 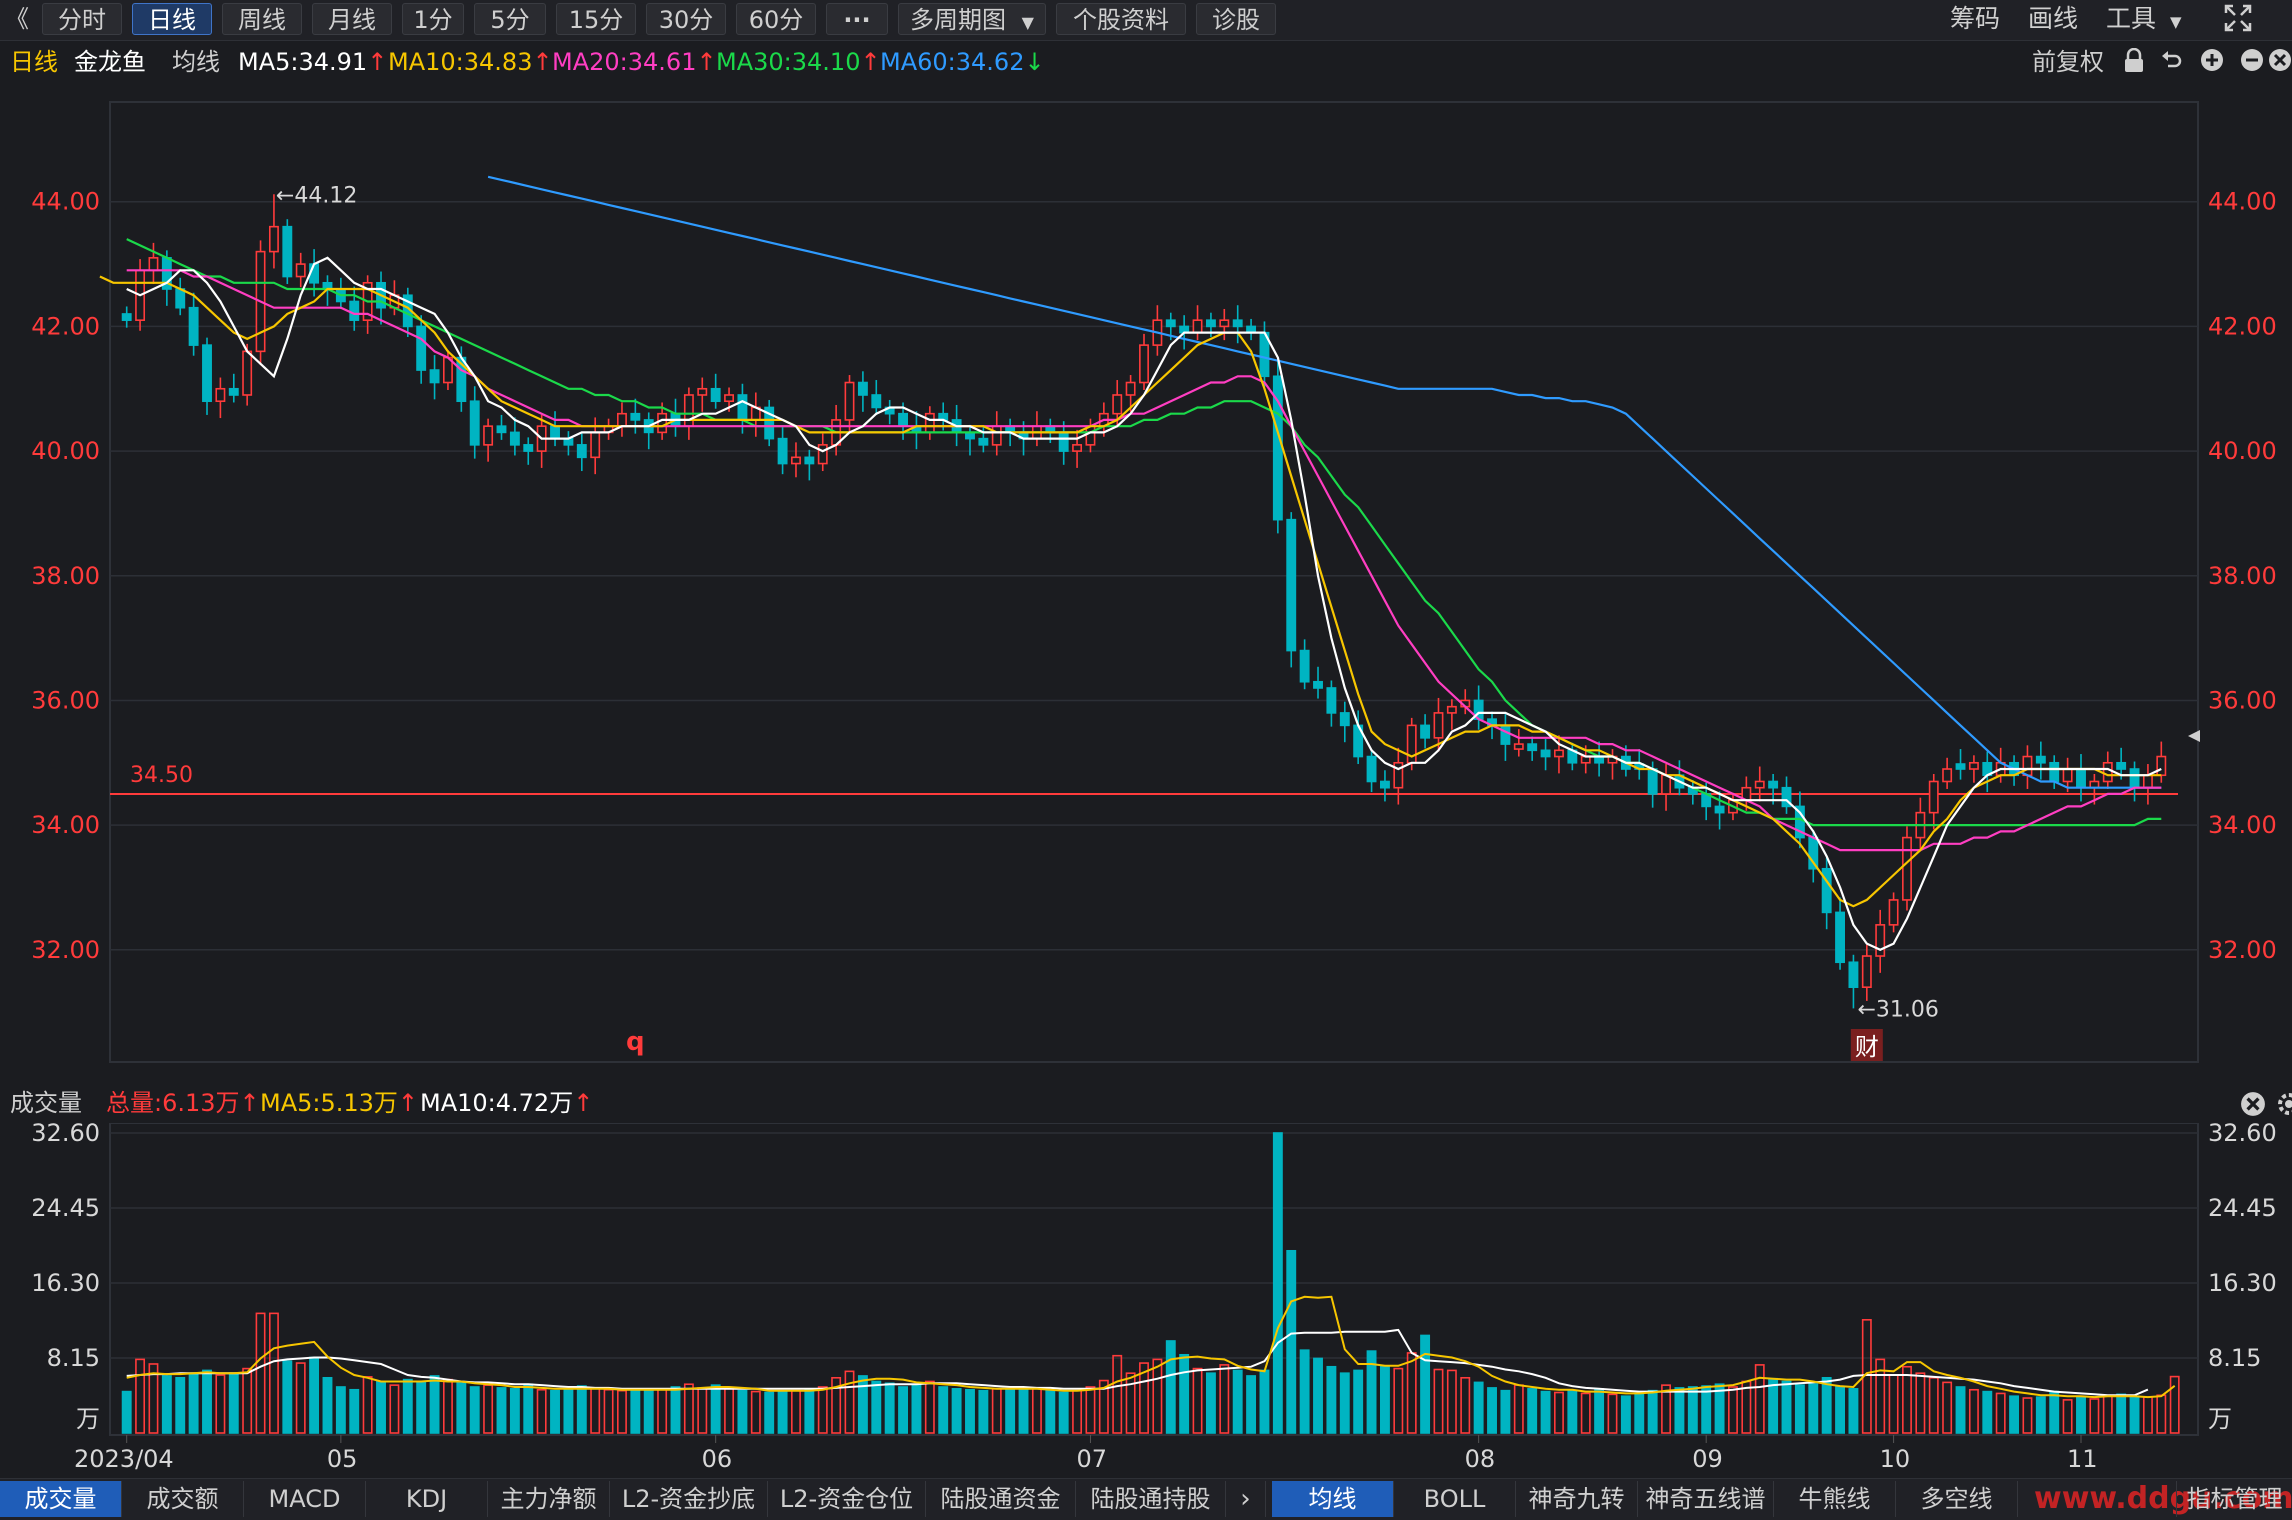 I want to click on volume-ma5: MA5:5.13万↑, so click(x=339, y=1103).